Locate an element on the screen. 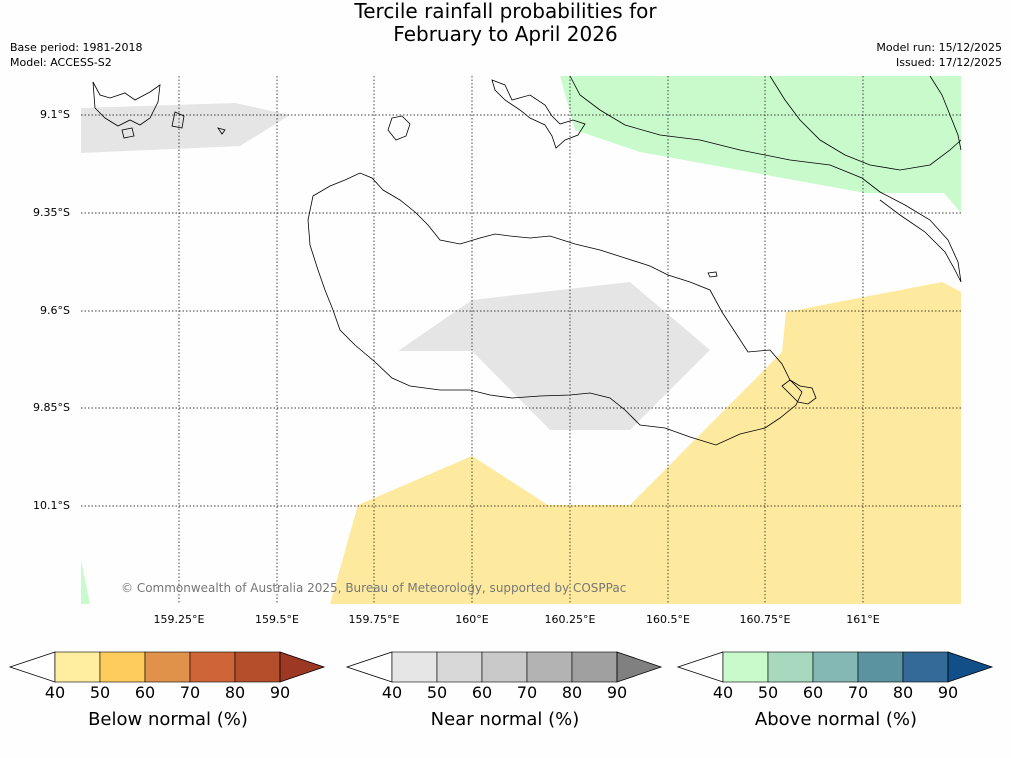 This screenshot has height=758, width=1011. colorbar-label: Above normal (%) is located at coordinates (836, 719).